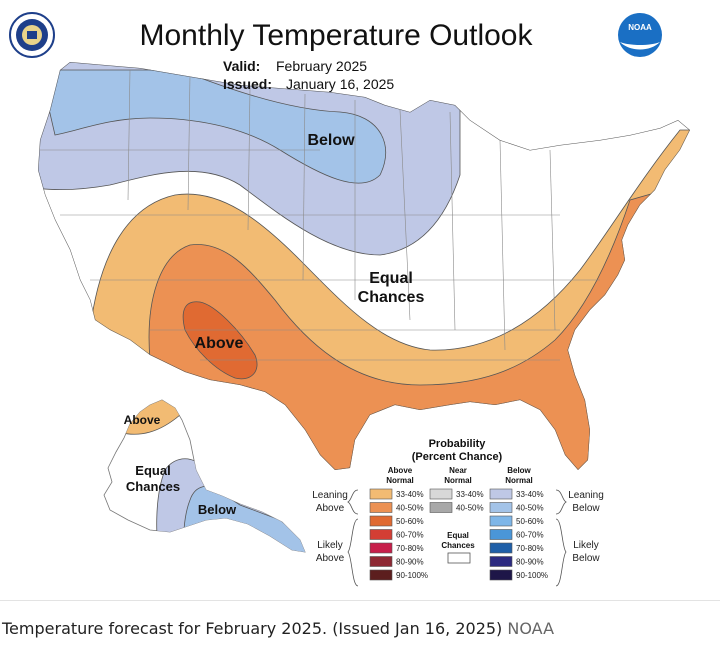 The height and width of the screenshot is (649, 720). Describe the element at coordinates (391, 297) in the screenshot. I see `label-equal-chances-2: Chances` at that location.